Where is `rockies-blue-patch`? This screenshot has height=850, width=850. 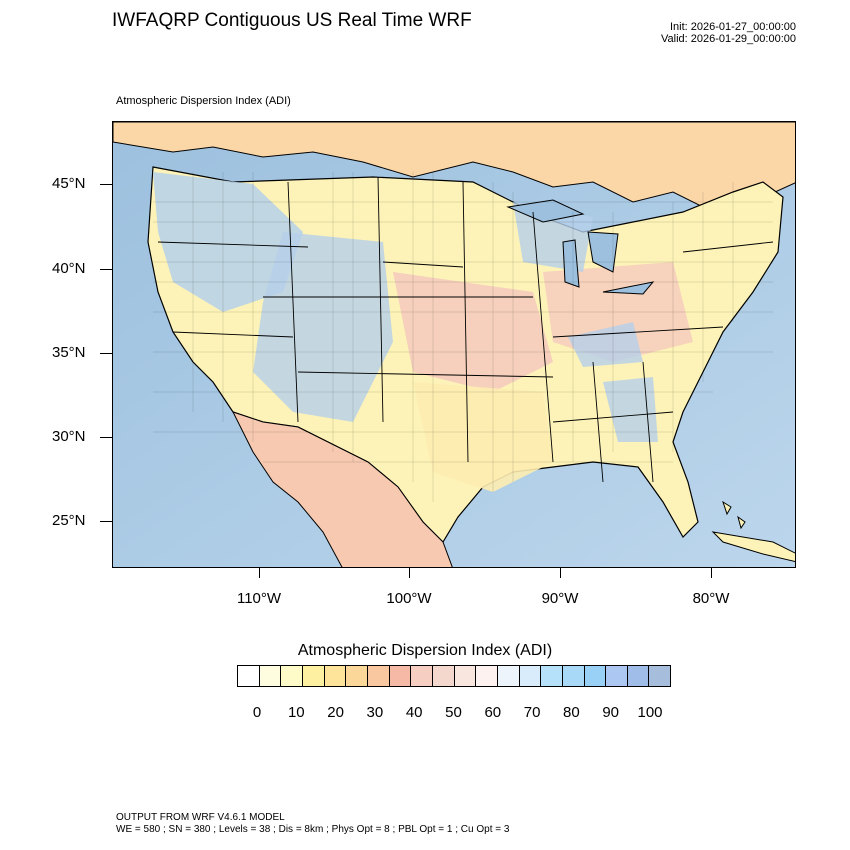 rockies-blue-patch is located at coordinates (323, 327).